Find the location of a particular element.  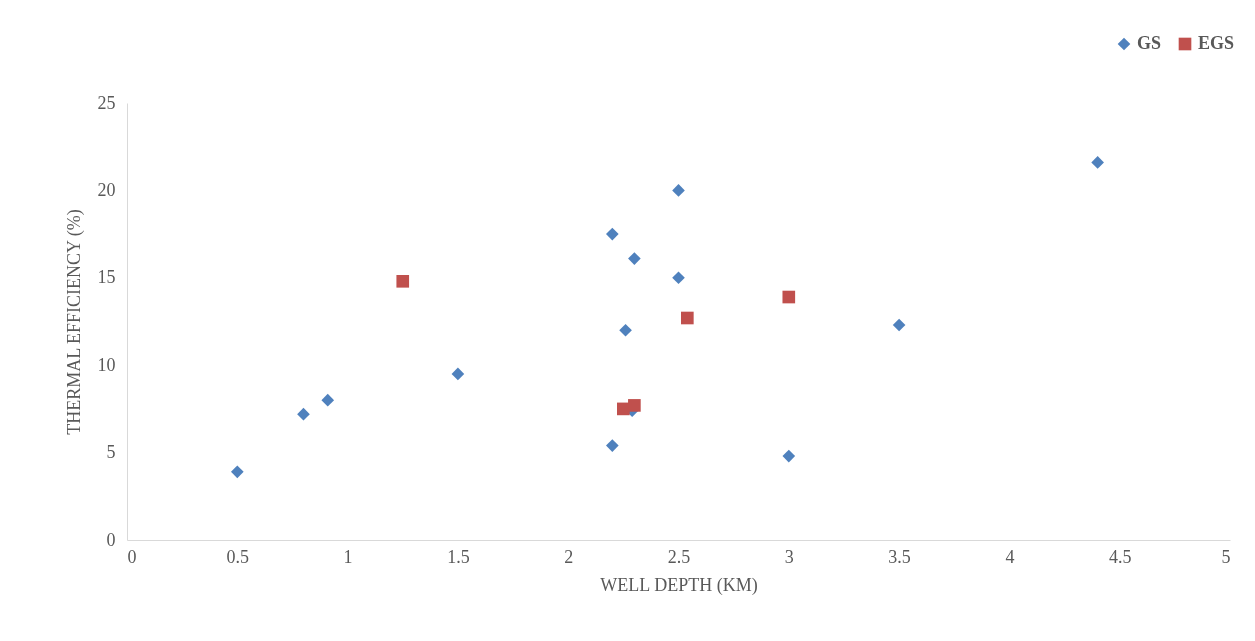

x-tick-label: 2 is located at coordinates (569, 556).